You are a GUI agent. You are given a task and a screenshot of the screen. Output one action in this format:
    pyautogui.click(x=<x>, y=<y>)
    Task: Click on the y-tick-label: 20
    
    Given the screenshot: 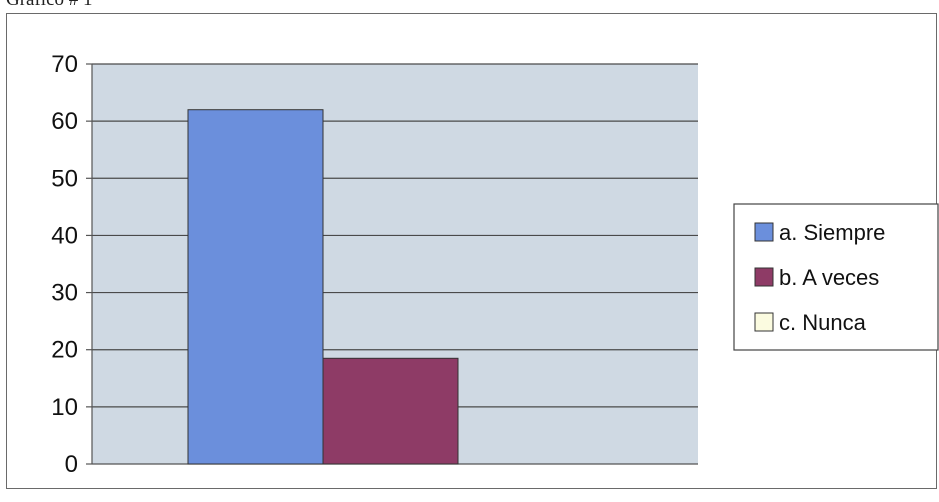 What is the action you would take?
    pyautogui.click(x=64, y=350)
    